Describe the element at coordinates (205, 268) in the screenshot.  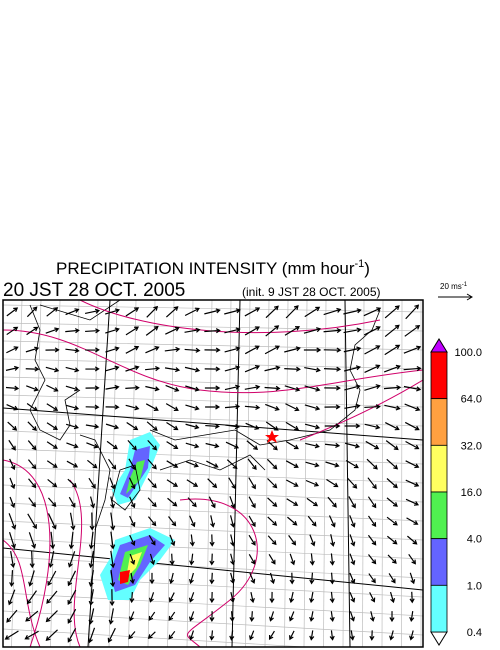
I see `title-main: PRECIPITATION INTENSITY (mm hour` at that location.